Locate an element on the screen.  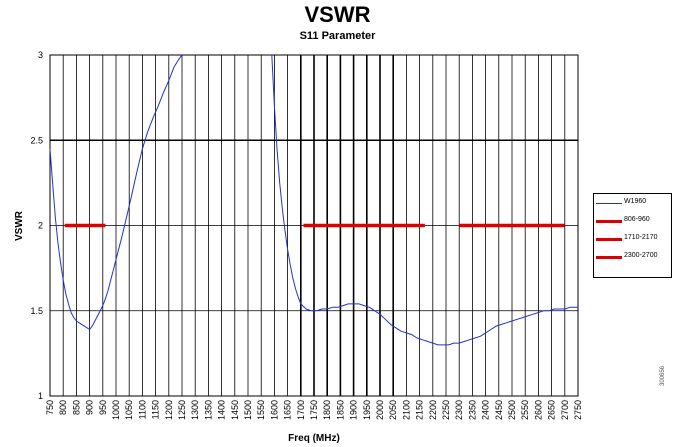
x-tick-label: 2600 is located at coordinates (538, 410).